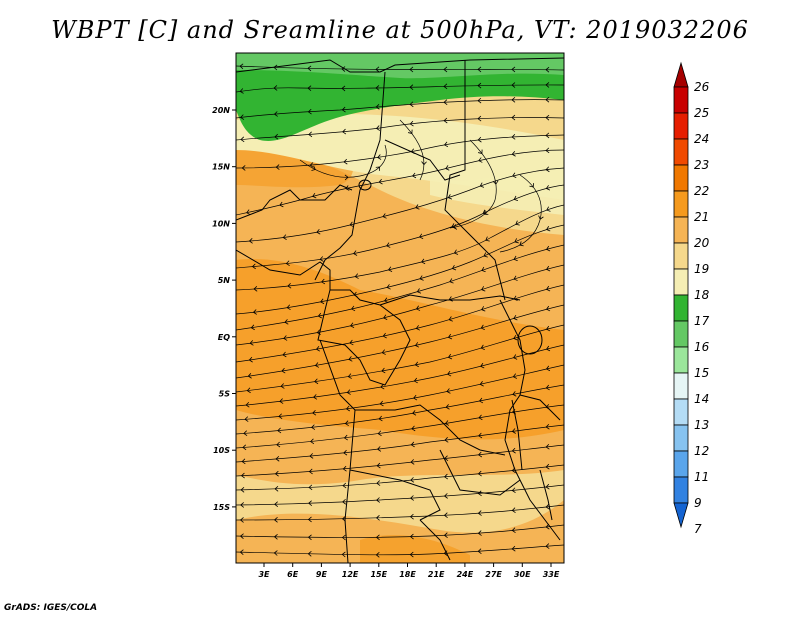 Image resolution: width=800 pixels, height=618 pixels. I want to click on lat-tick-label: 10N, so click(221, 223).